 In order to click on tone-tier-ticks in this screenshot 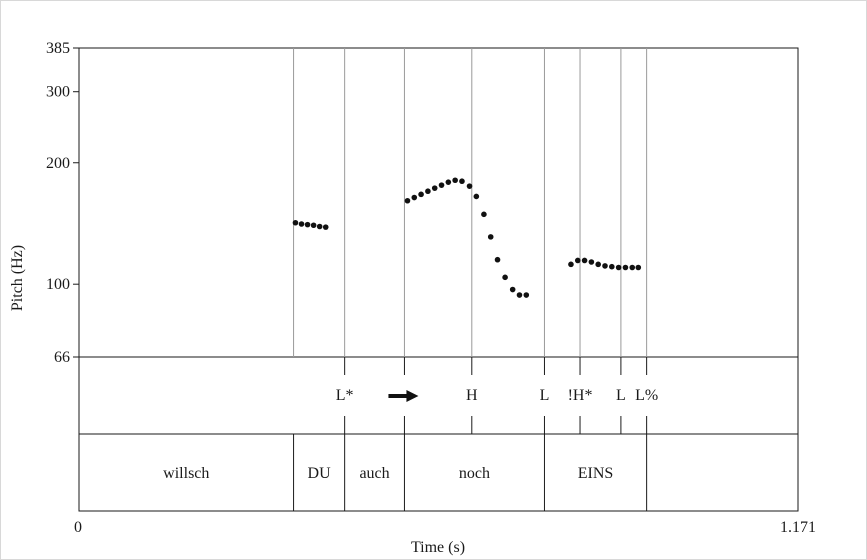, I will do `click(496, 395)`.